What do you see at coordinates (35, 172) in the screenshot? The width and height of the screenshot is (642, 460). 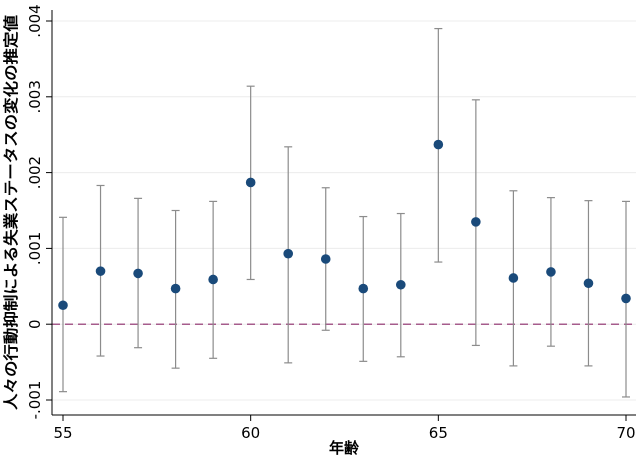 I see `y-tick-label: .002` at bounding box center [35, 172].